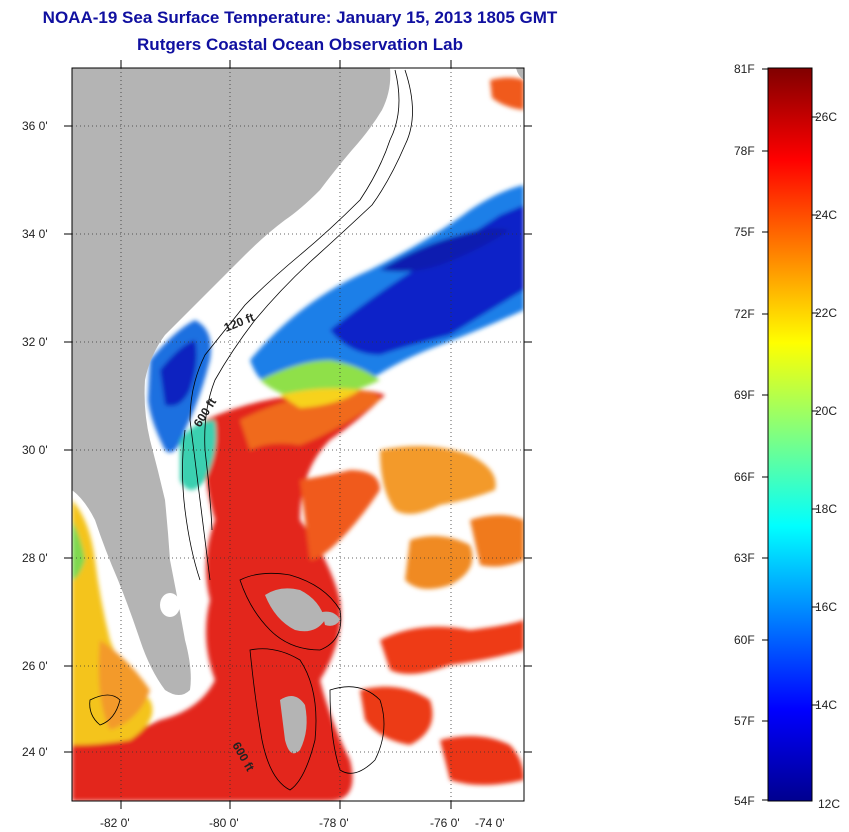 This screenshot has width=849, height=832. What do you see at coordinates (224, 823) in the screenshot?
I see `lon-label: -80 0'` at bounding box center [224, 823].